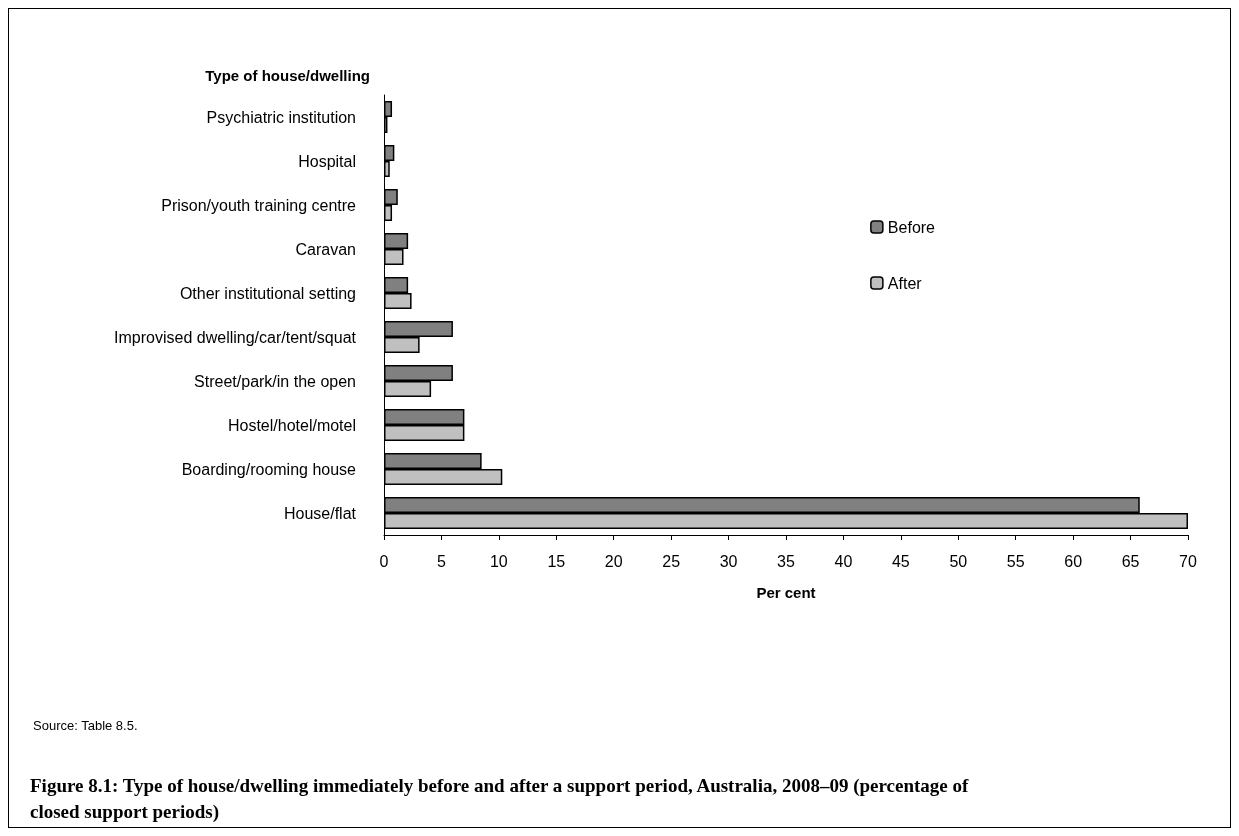  I want to click on y-tick-label: Other institutional setting, so click(267, 293).